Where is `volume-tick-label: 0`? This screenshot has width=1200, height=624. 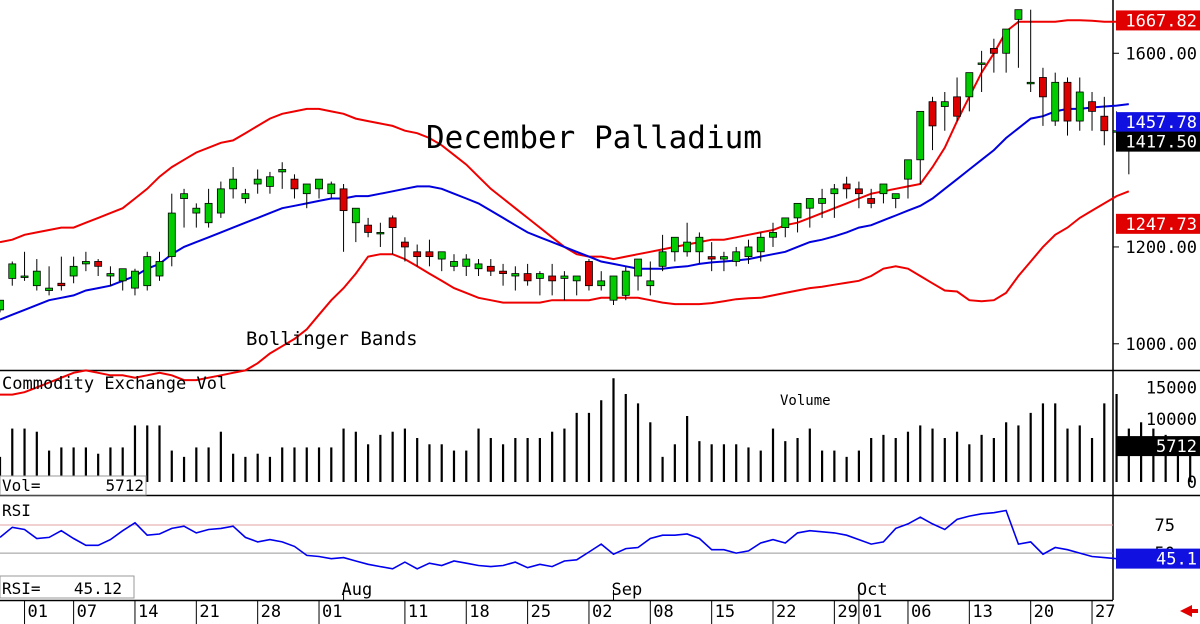 volume-tick-label: 0 is located at coordinates (1192, 483).